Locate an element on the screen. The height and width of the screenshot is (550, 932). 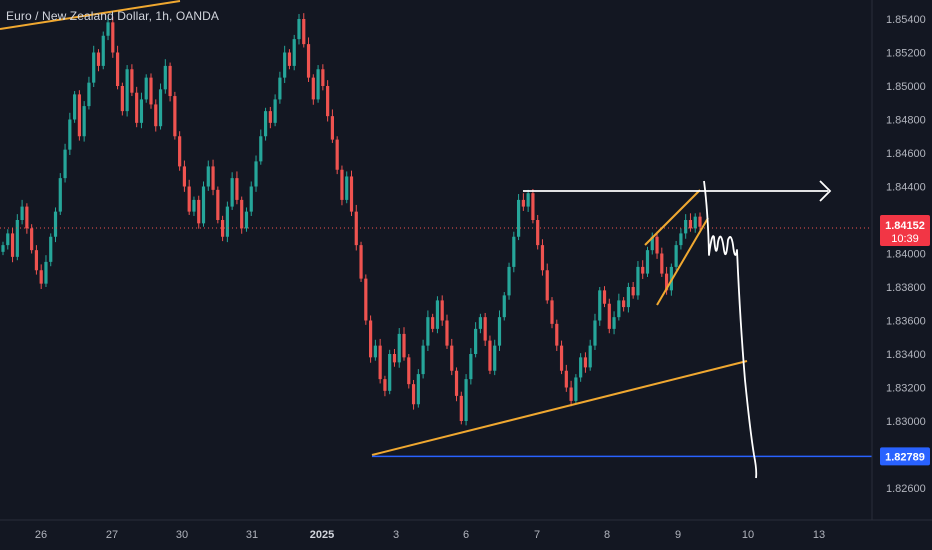
upper-left-trendline is located at coordinates (90, 15).